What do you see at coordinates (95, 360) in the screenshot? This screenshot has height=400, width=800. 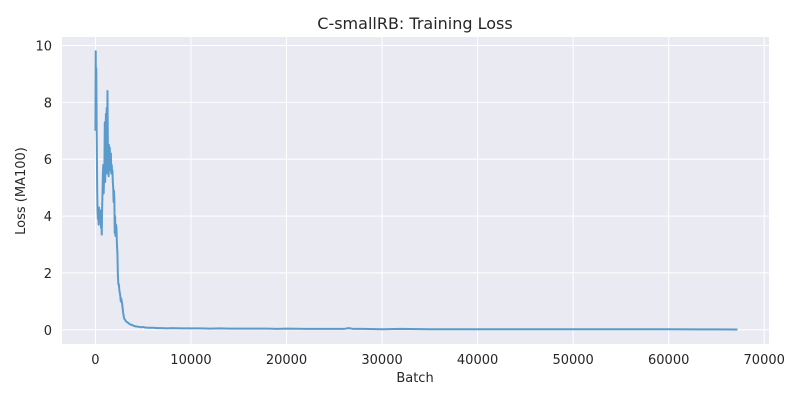 I see `x-tick-label: 0` at bounding box center [95, 360].